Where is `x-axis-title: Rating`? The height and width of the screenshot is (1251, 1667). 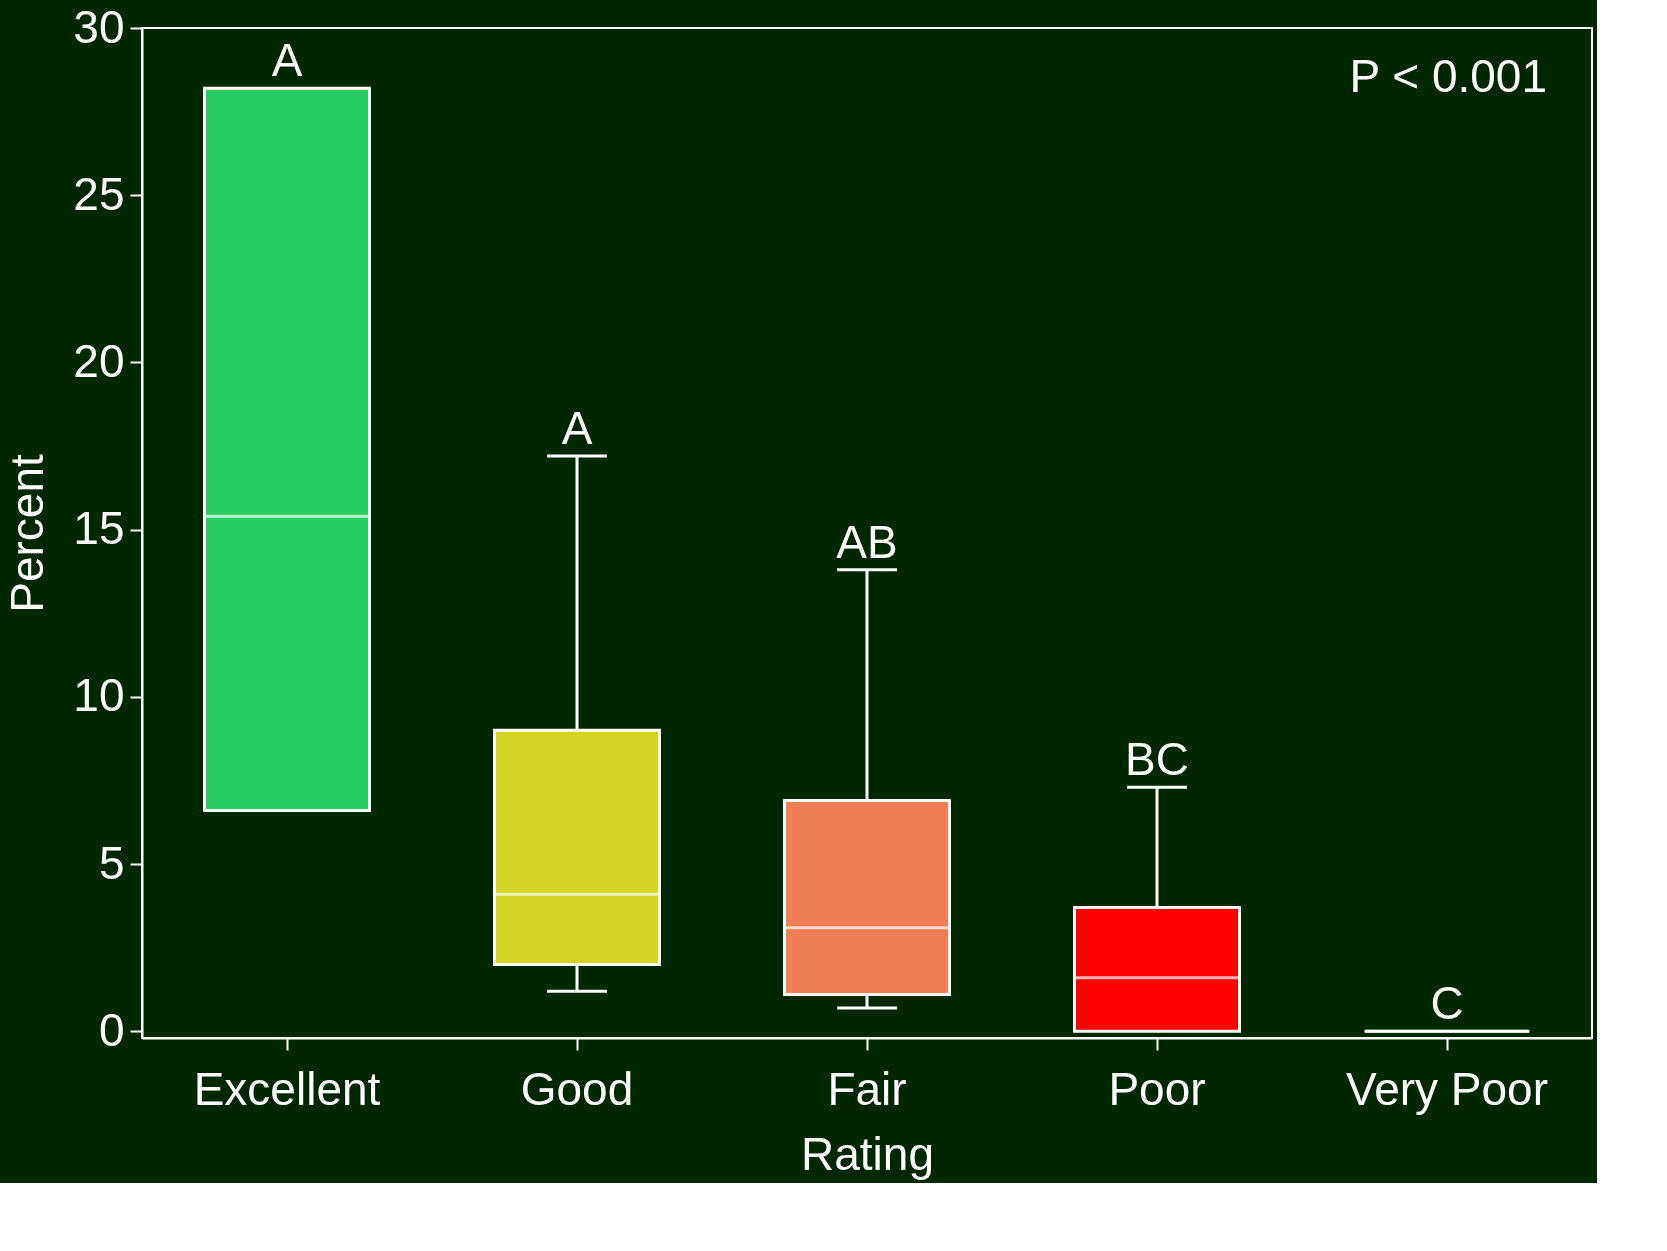 x-axis-title: Rating is located at coordinates (867, 1153).